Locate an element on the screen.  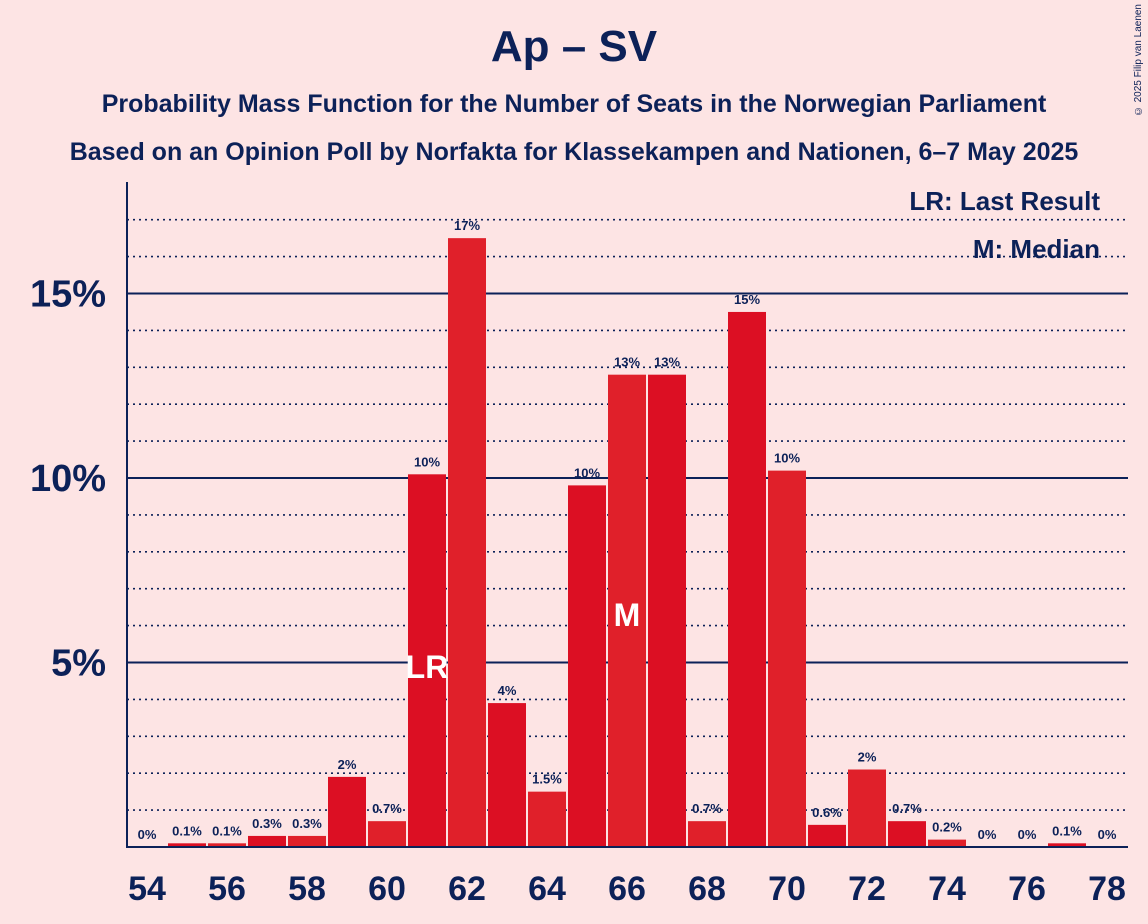
bar-label-seat-59: 2% is located at coordinates (347, 764).